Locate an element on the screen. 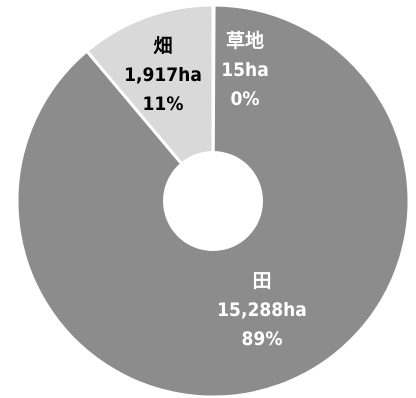 This screenshot has width=416, height=398. value-label-sochi: 15ha is located at coordinates (245, 70).